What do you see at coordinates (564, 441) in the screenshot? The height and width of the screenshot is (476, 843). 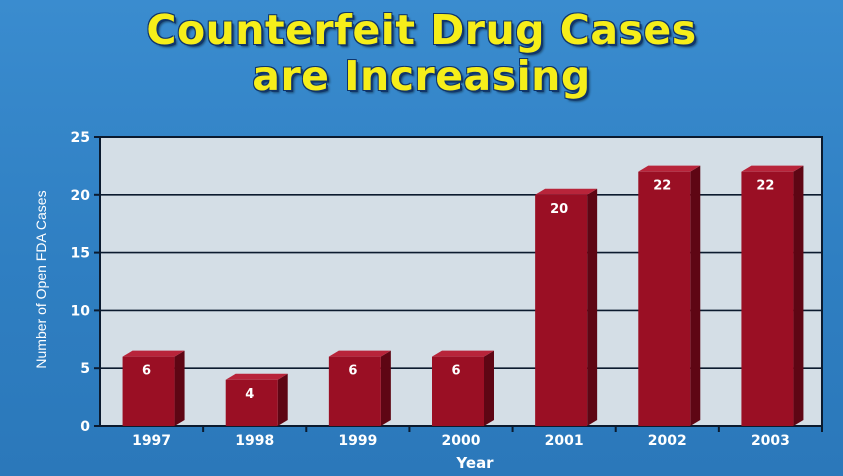 I see `x-tick-label: 2001` at bounding box center [564, 441].